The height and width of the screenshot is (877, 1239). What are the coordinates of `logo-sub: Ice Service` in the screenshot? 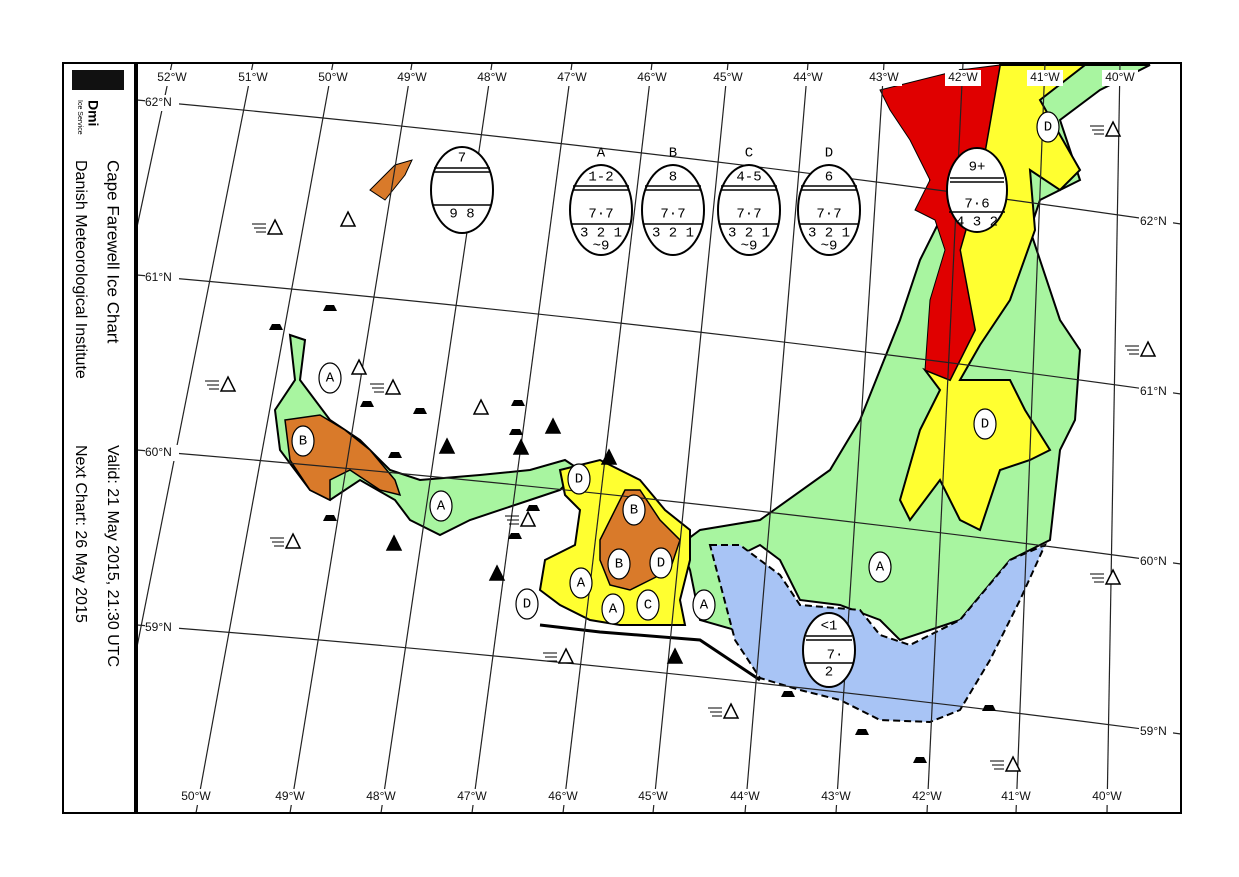 It's located at (79, 117).